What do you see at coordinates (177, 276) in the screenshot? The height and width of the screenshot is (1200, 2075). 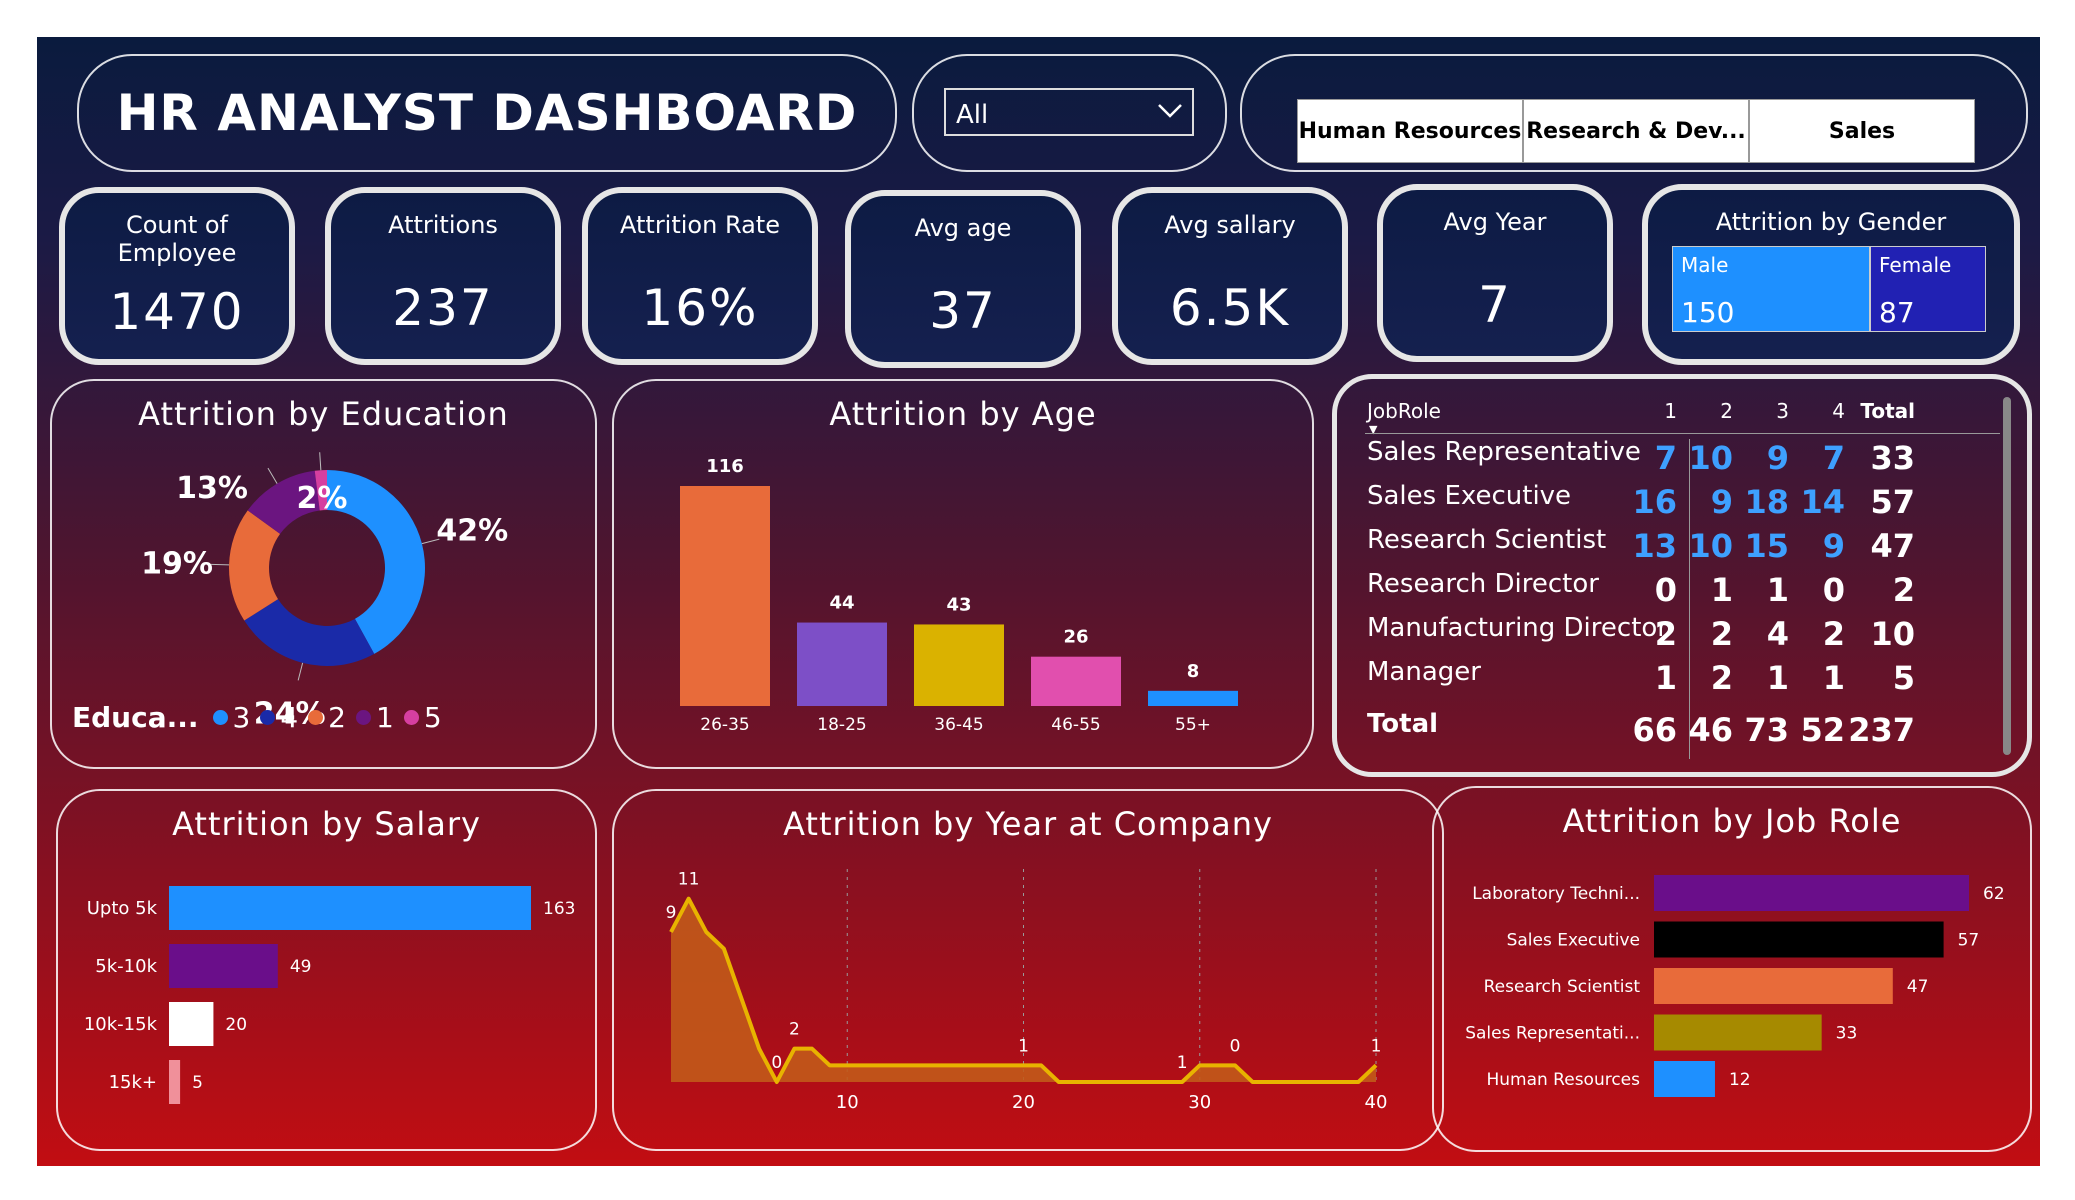 I see `kpi-count-employee: Count of Employee 1470` at bounding box center [177, 276].